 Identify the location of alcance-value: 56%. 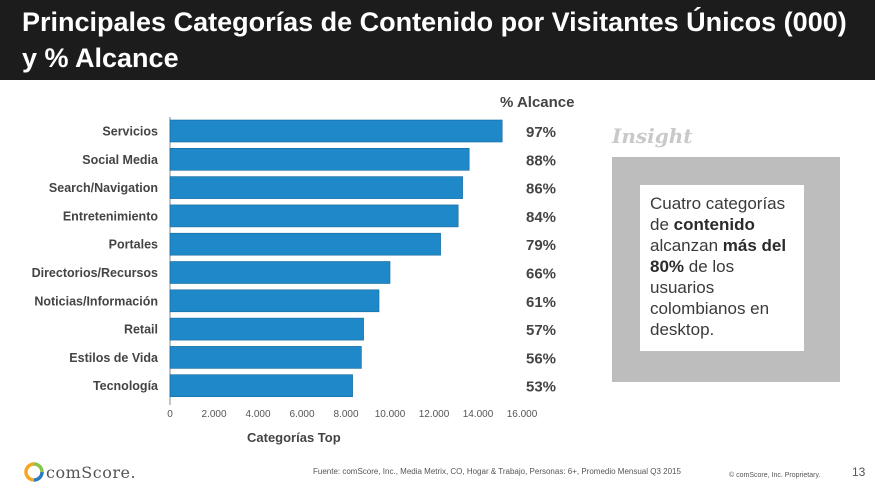
(541, 358).